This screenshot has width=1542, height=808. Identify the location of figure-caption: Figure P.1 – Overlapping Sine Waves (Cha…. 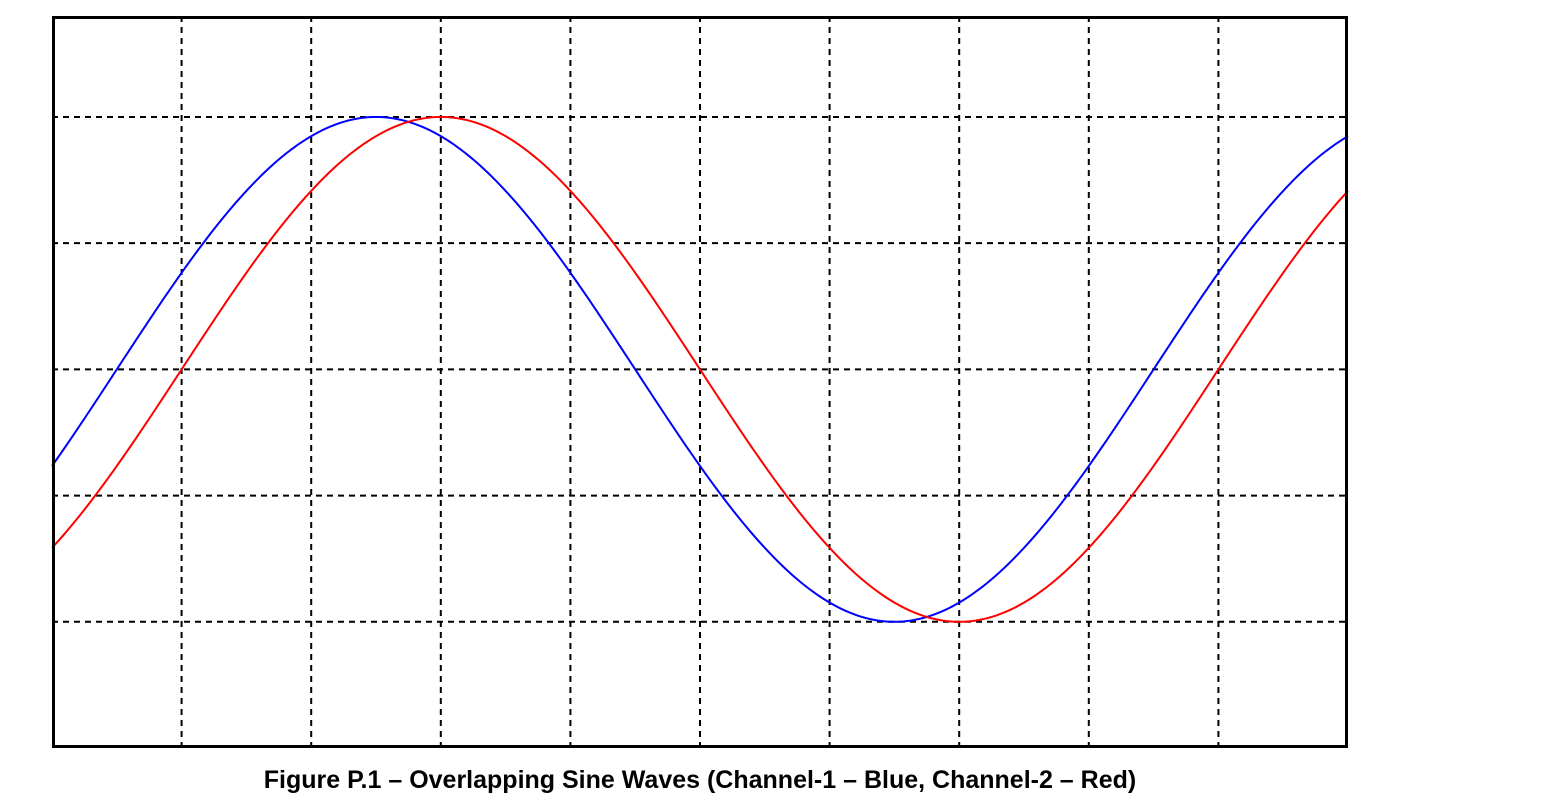
(700, 780).